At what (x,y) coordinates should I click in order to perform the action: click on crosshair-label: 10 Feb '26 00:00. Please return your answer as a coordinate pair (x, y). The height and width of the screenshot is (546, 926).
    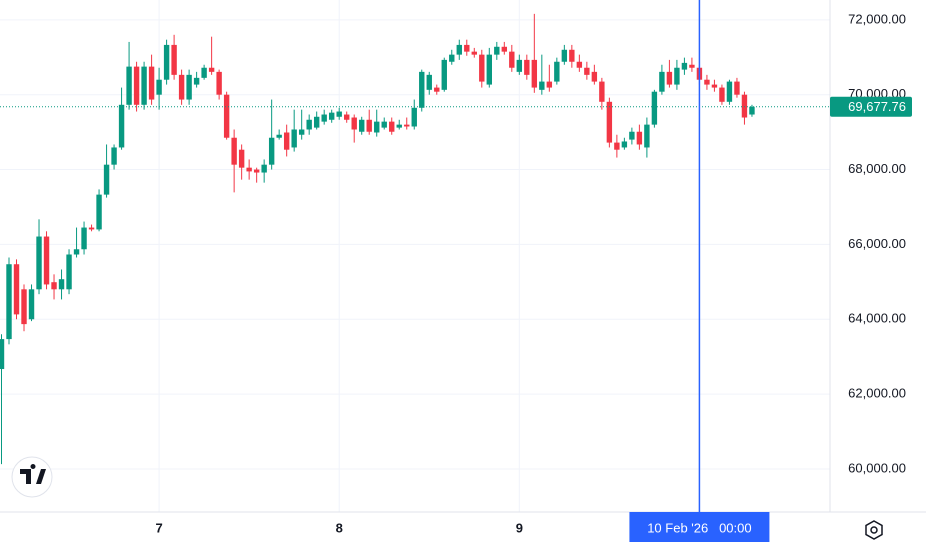
    Looking at the image, I should click on (699, 527).